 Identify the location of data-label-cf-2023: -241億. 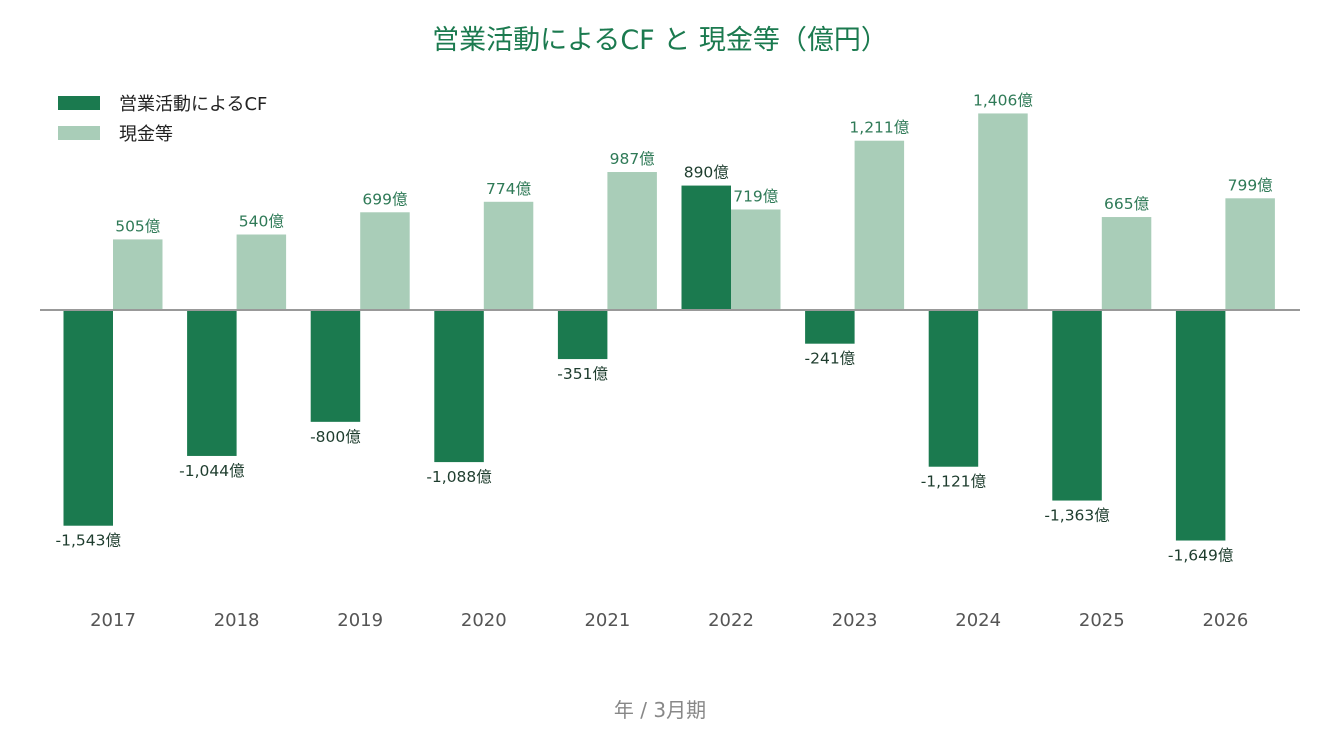
(830, 359).